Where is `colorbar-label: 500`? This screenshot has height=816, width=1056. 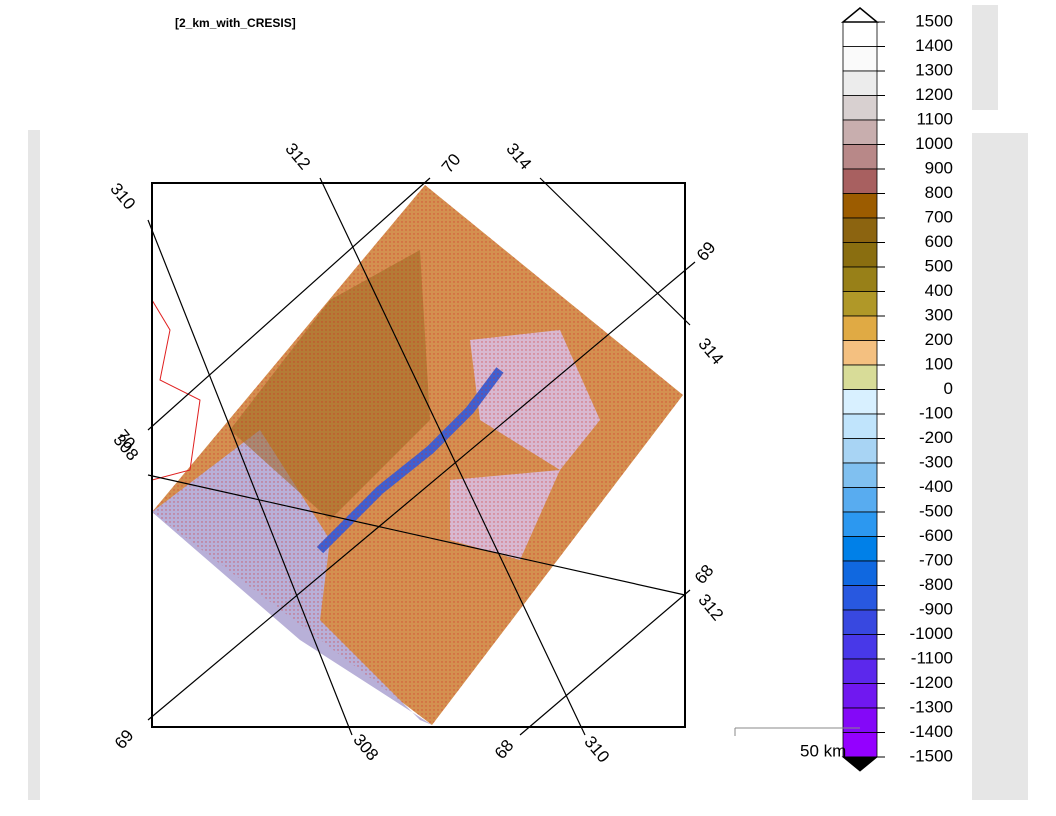 colorbar-label: 500 is located at coordinates (939, 265).